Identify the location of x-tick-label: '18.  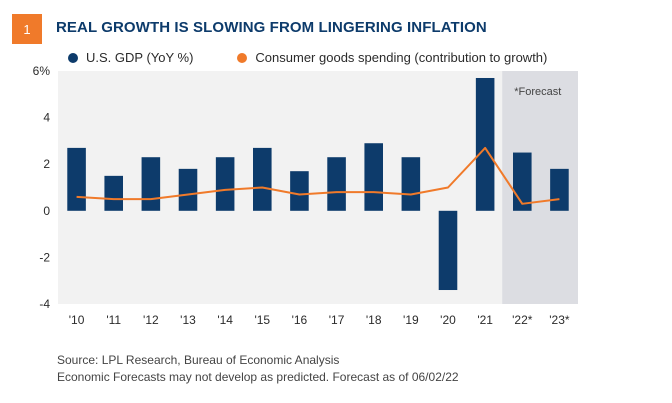
(374, 320).